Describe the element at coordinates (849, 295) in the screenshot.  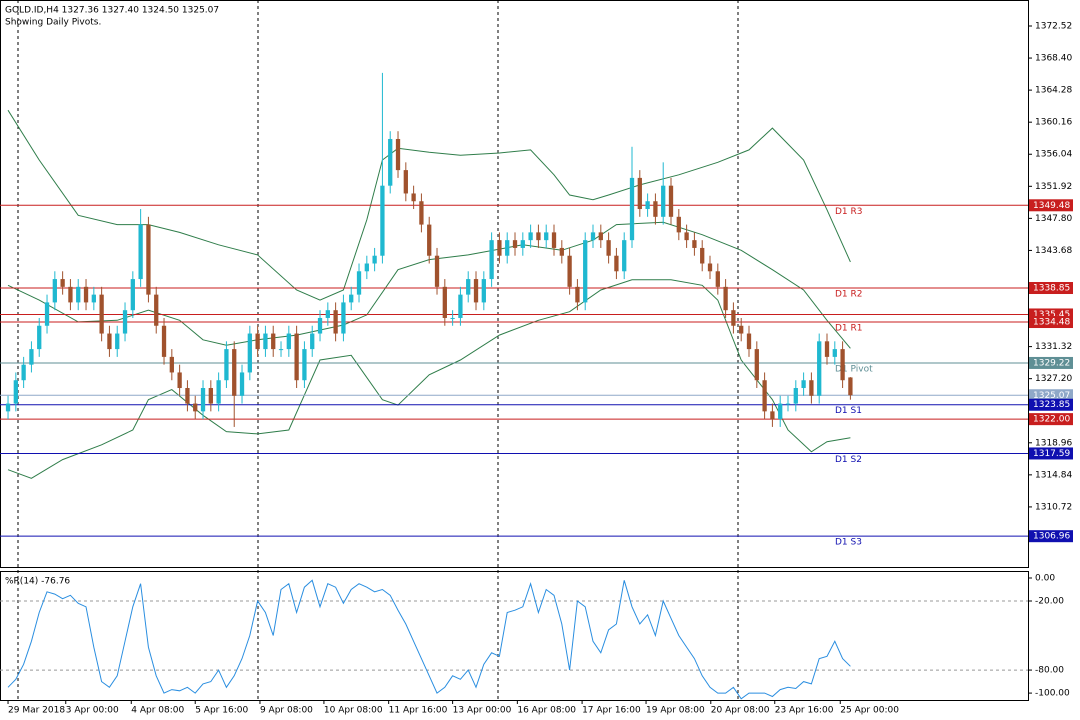
I see `level-name: D1 R2` at that location.